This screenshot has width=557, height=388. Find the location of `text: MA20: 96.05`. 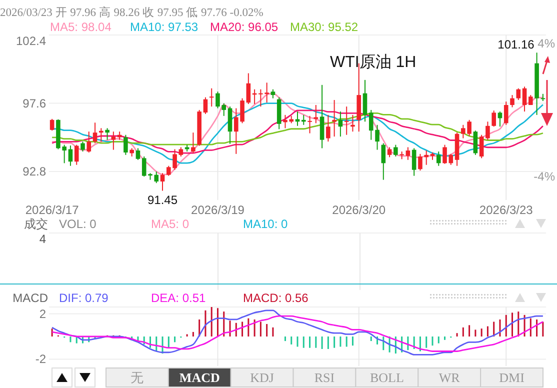

text: MA20: 96.05 is located at coordinates (244, 27).